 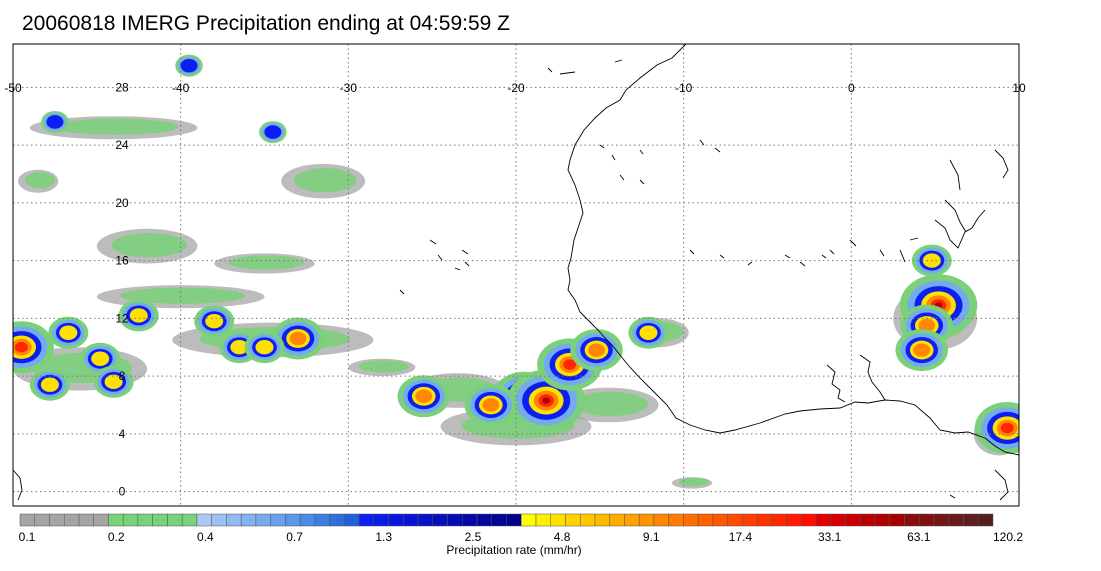 I want to click on coast-east-bottom, so click(x=979, y=485).